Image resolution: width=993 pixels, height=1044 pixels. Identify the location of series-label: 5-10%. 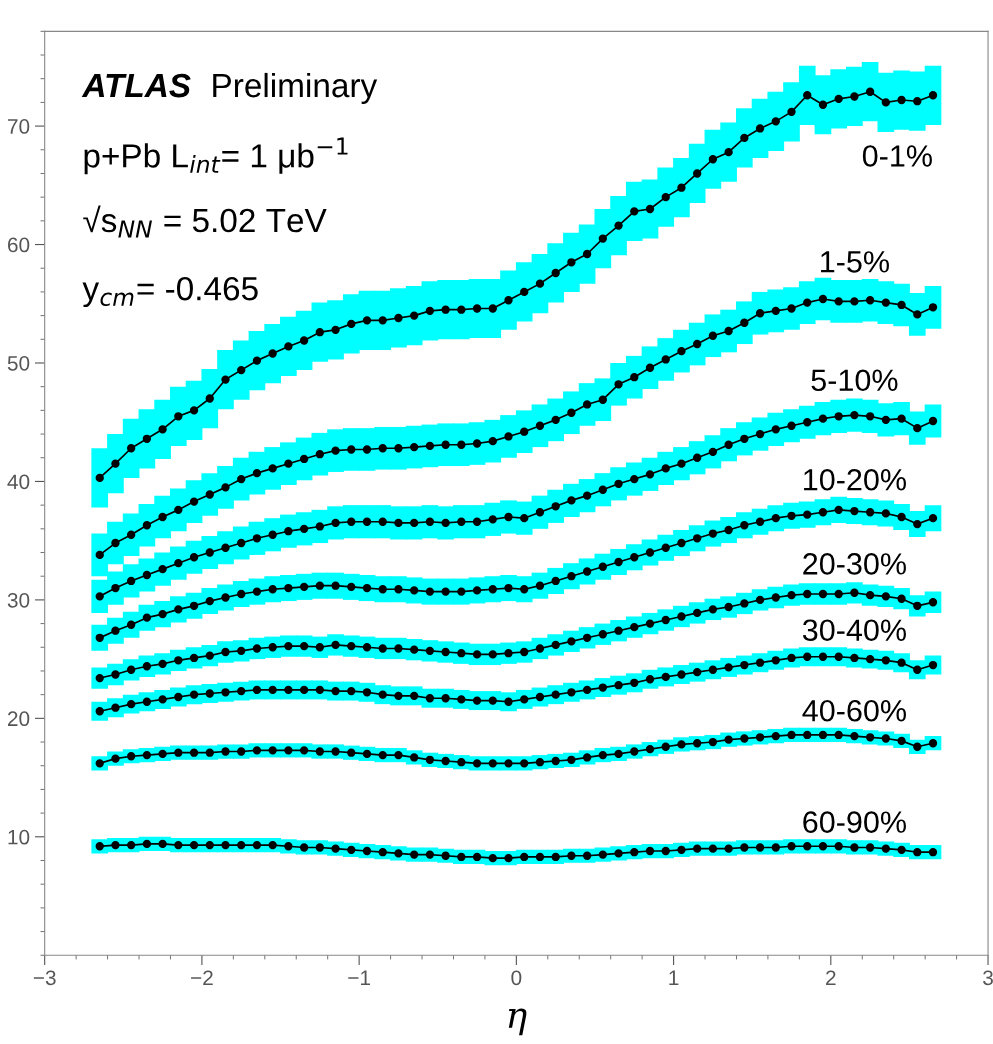
(854, 380).